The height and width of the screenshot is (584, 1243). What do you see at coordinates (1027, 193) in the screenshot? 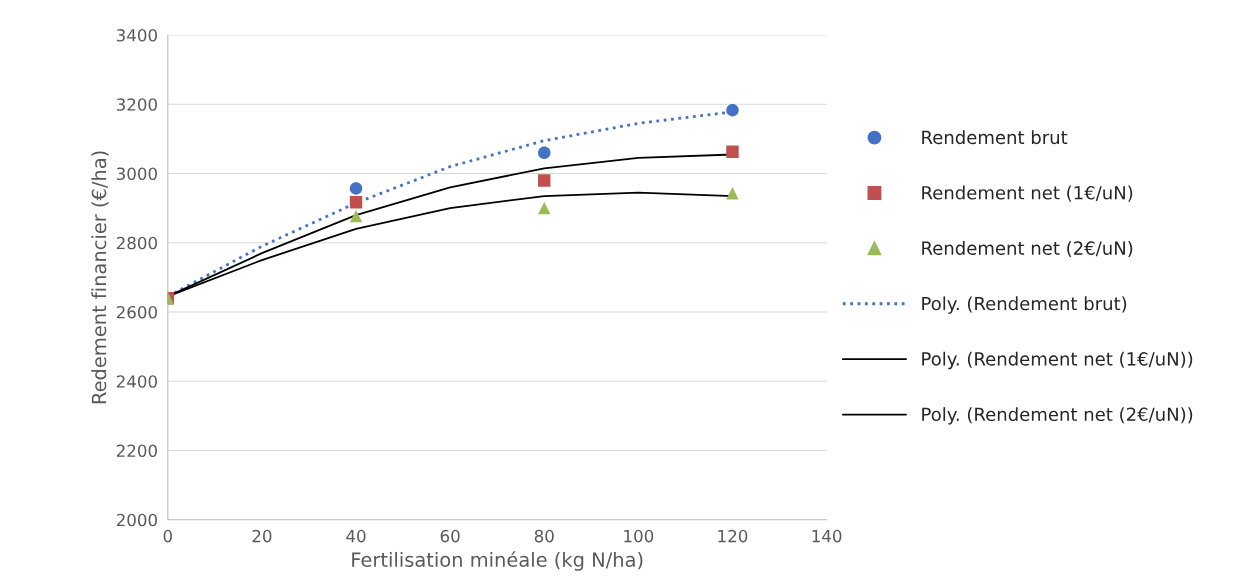
I see `legend-label: Rendement net (1€/uN)` at bounding box center [1027, 193].